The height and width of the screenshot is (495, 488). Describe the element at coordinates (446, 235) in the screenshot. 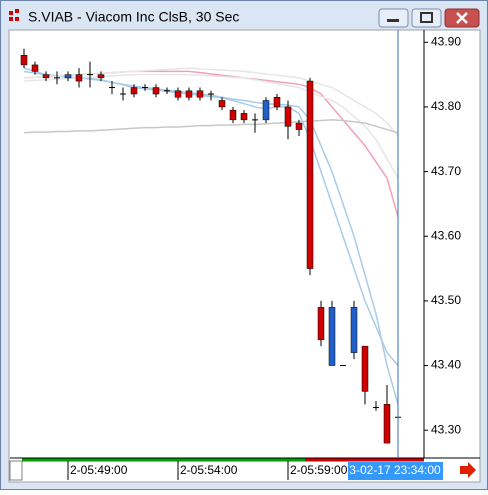

I see `y-tick-label: 43.60` at that location.